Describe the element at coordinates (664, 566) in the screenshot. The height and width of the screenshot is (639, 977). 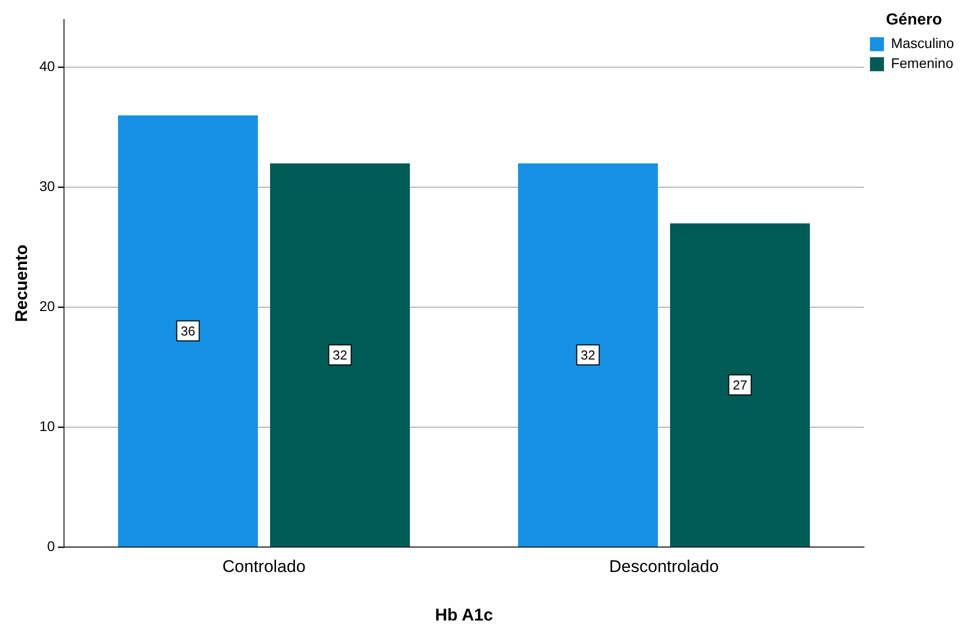
I see `x-tick-label: Descontrolado` at that location.